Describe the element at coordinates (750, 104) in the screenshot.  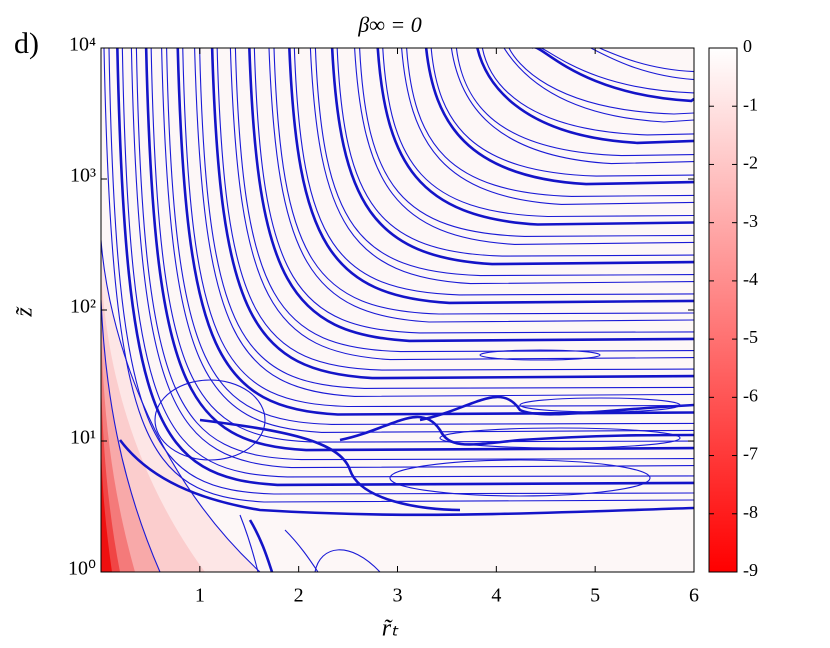
I see `colorbar-tick-label: -1` at that location.